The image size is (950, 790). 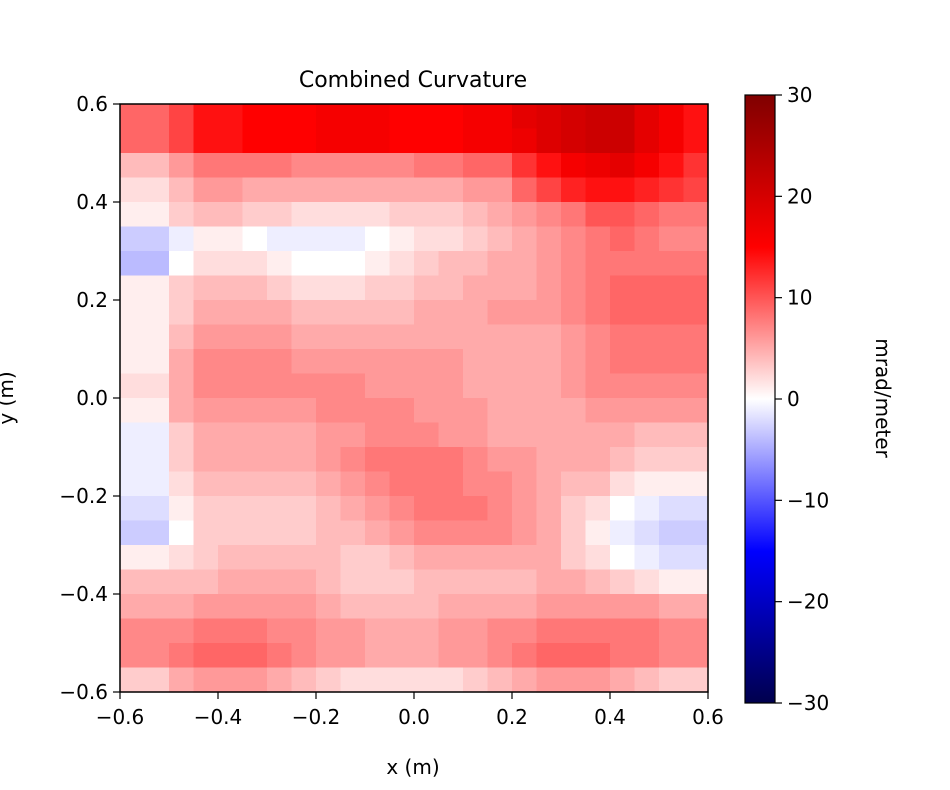 I want to click on colorbar-tick-label: 10, so click(x=799, y=298).